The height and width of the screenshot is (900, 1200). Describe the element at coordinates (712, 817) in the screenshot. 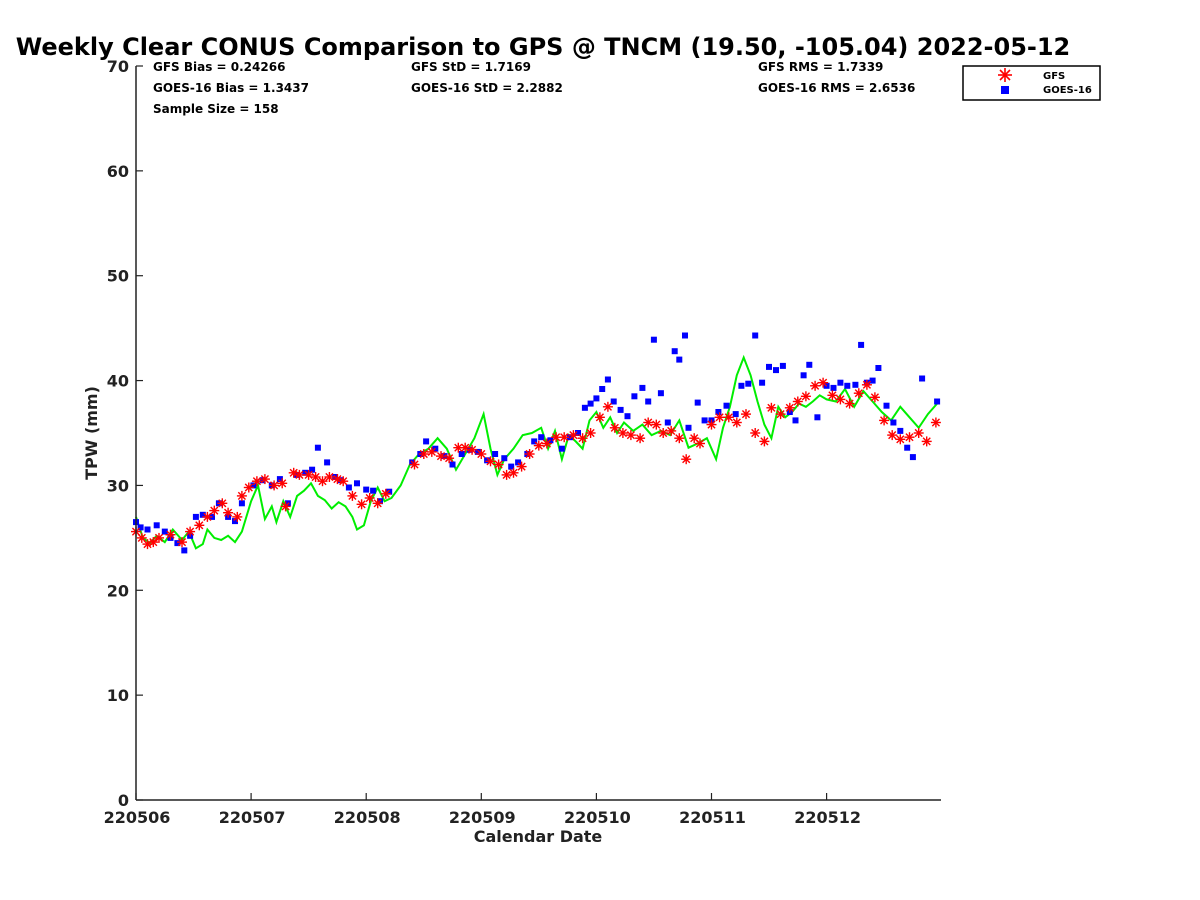

I see `x-tick-label: 220511` at that location.